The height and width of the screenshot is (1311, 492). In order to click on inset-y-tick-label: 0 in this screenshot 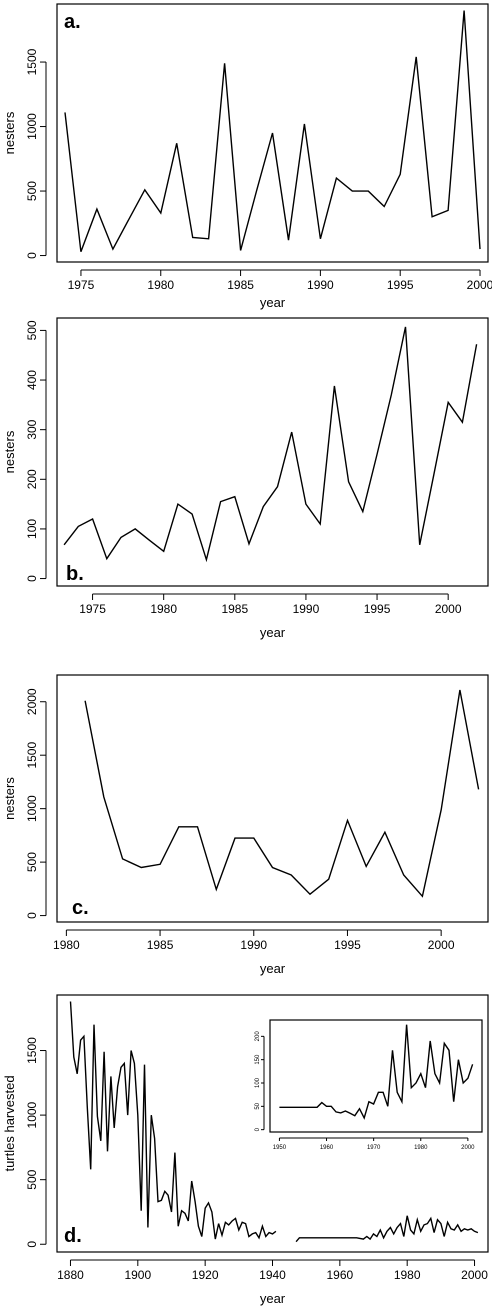, I will do `click(258, 1129)`.